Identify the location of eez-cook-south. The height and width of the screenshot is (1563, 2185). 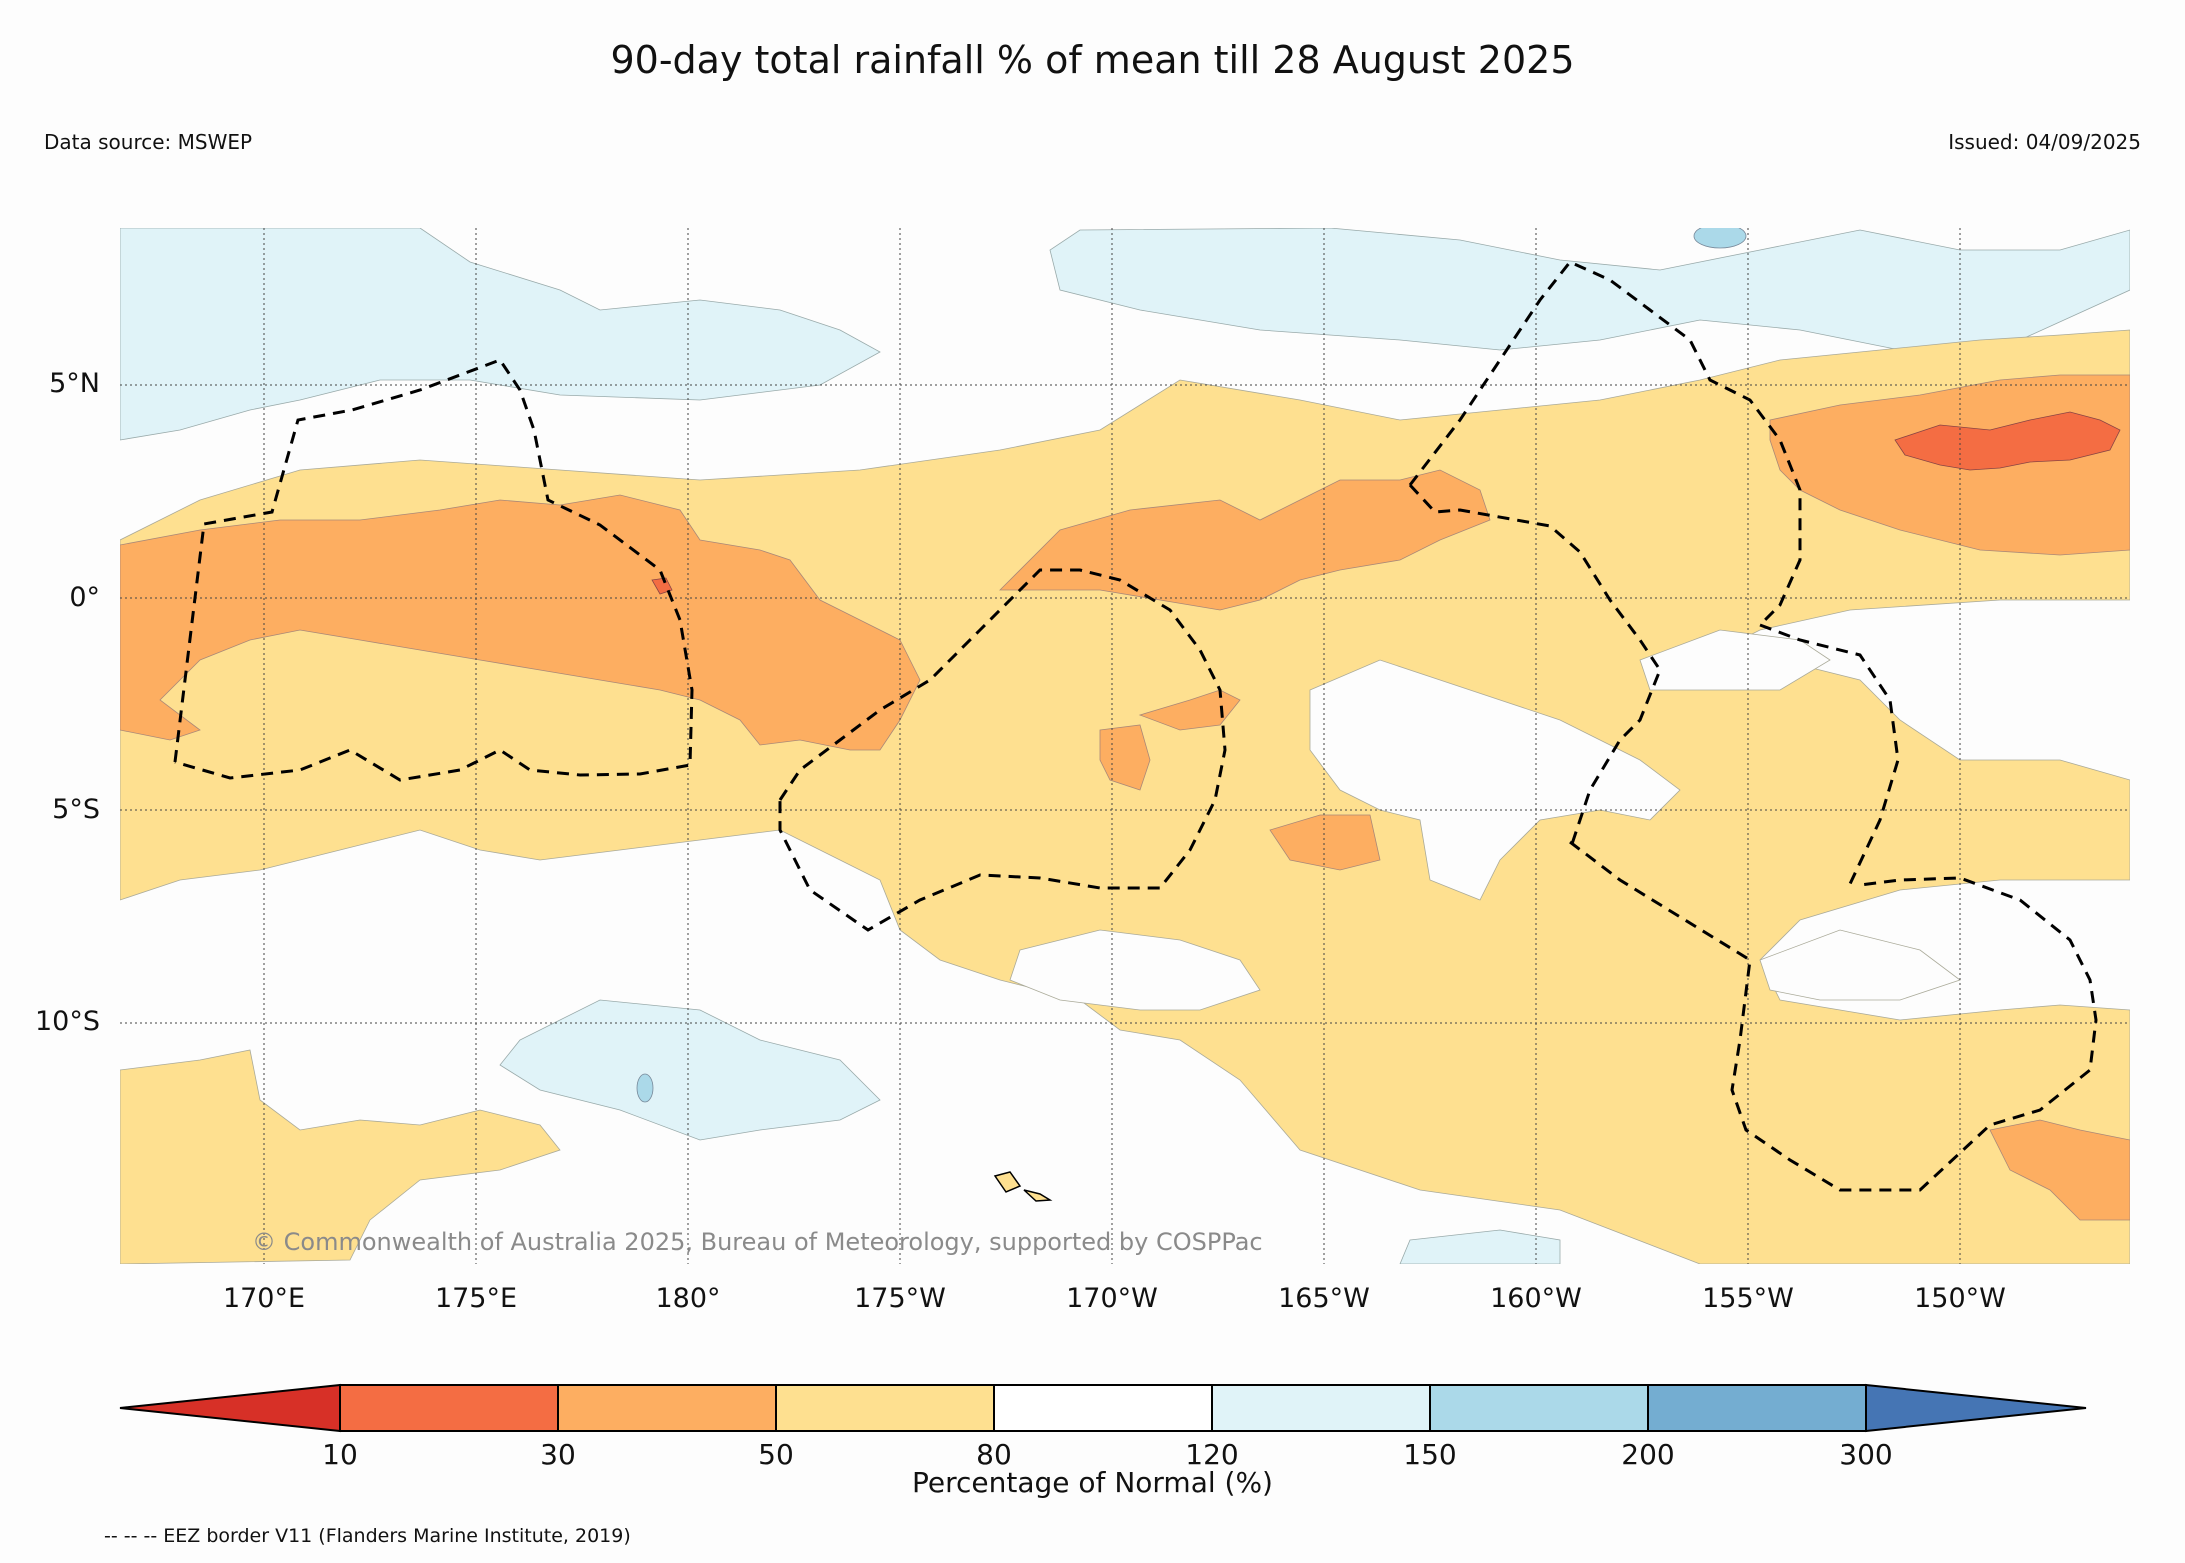
(1833, 1016).